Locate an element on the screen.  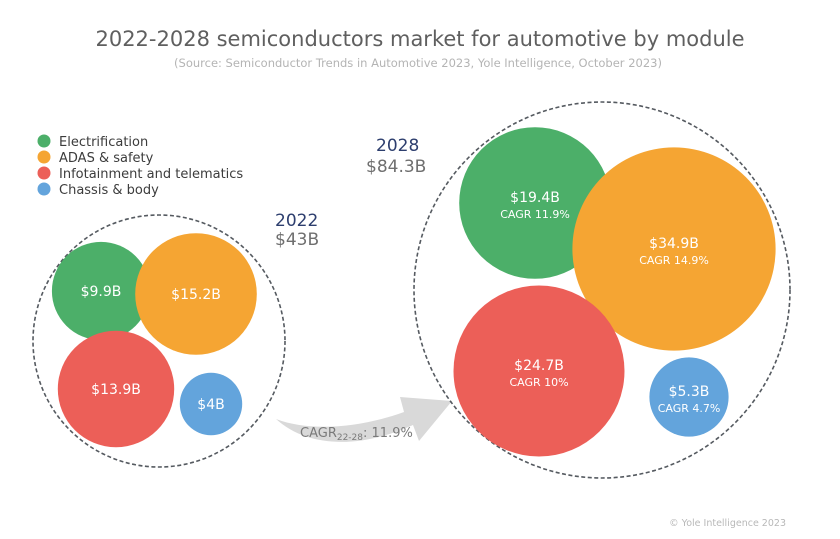
bubble-2028-chassis-body: $5.3B CAGR 4.7% is located at coordinates (689, 397).